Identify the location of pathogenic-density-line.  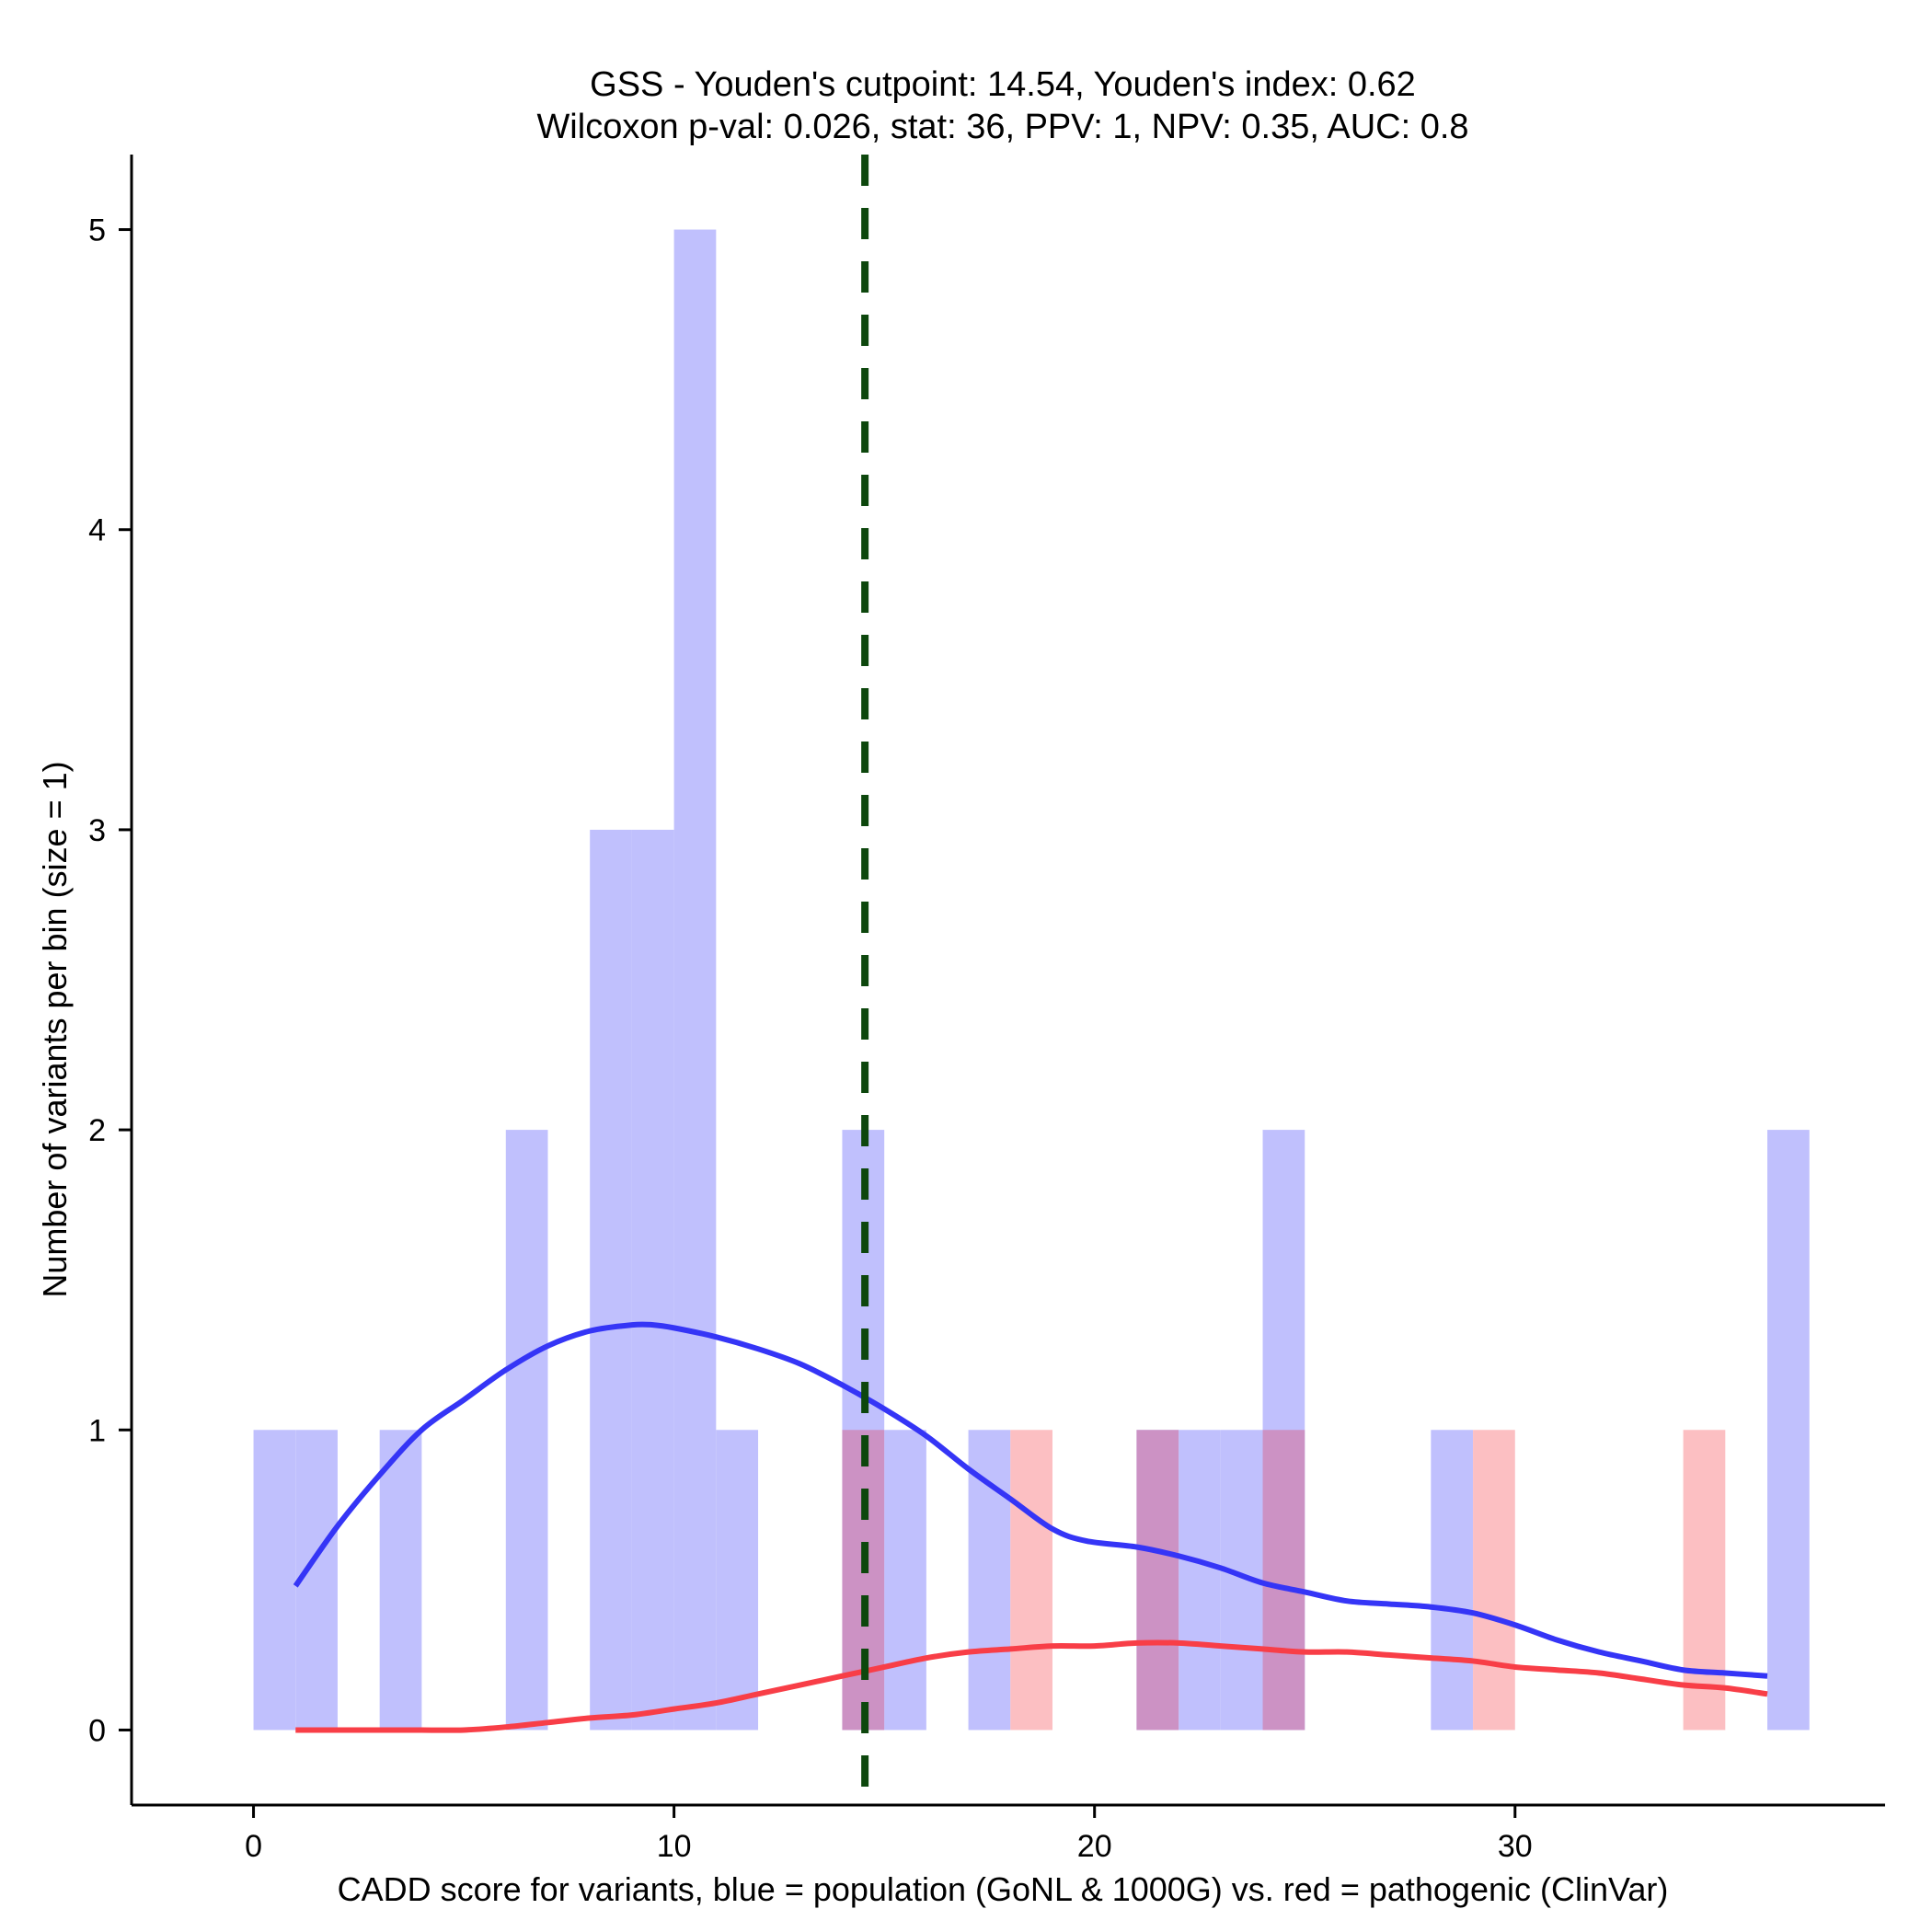
(1031, 1686).